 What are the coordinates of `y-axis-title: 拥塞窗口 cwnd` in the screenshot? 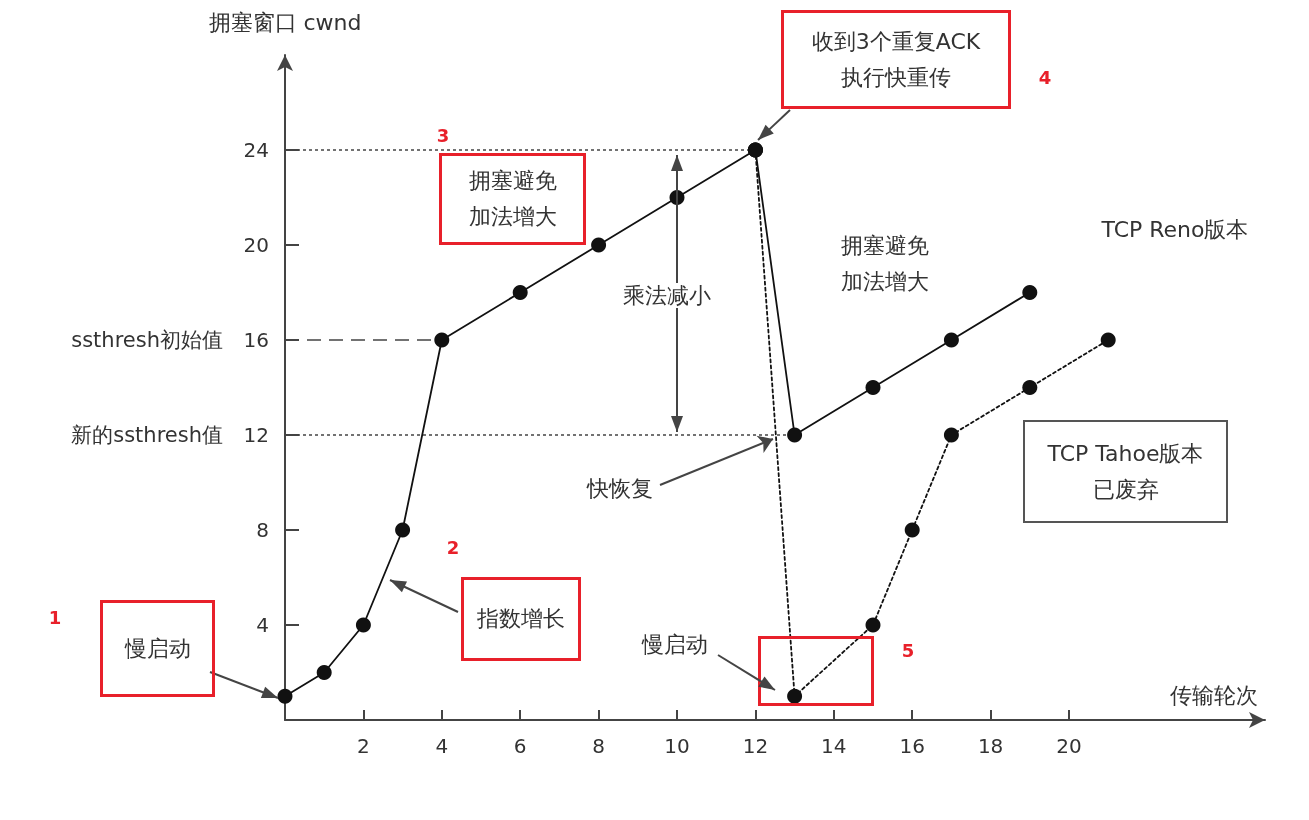 It's located at (285, 22).